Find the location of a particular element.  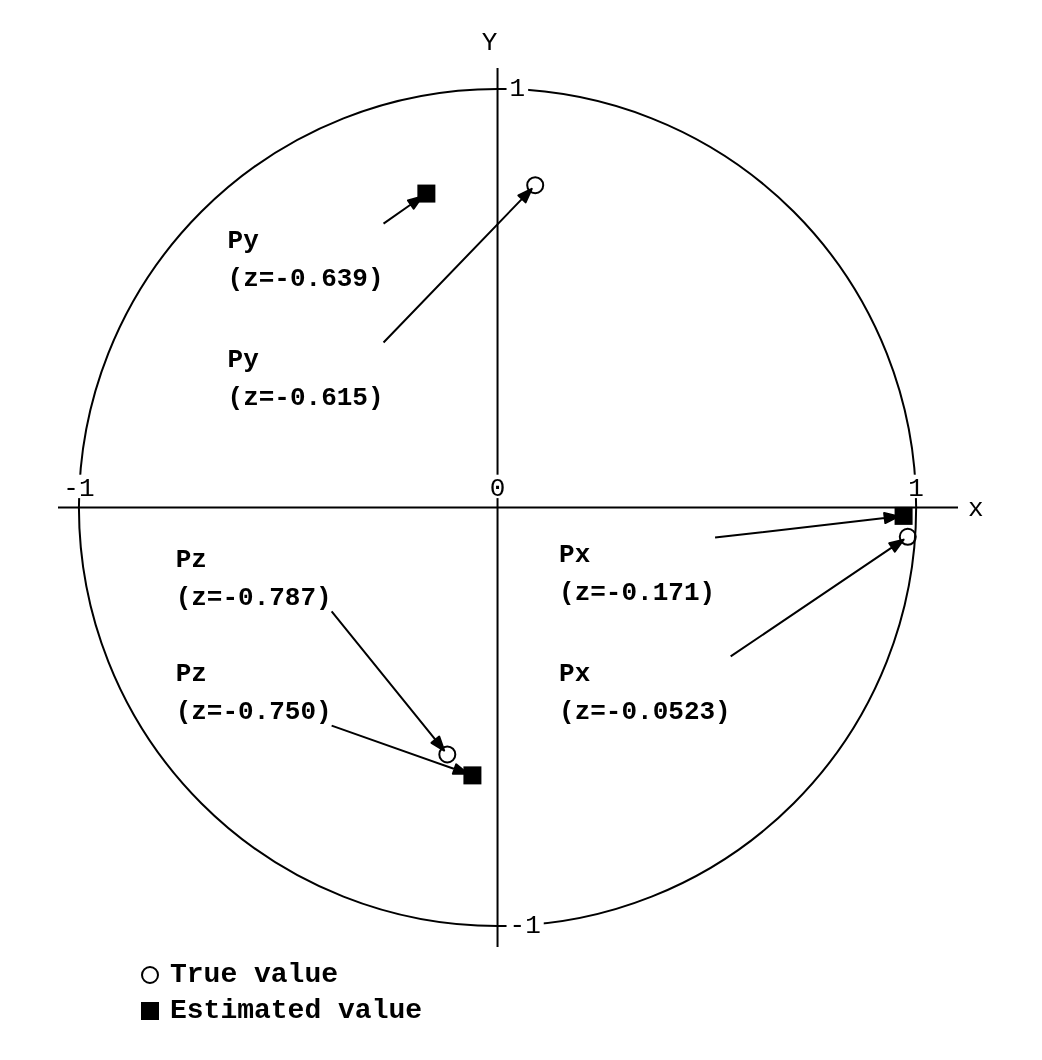

annotation: Pz (z=-0.750) is located at coordinates (253, 693).